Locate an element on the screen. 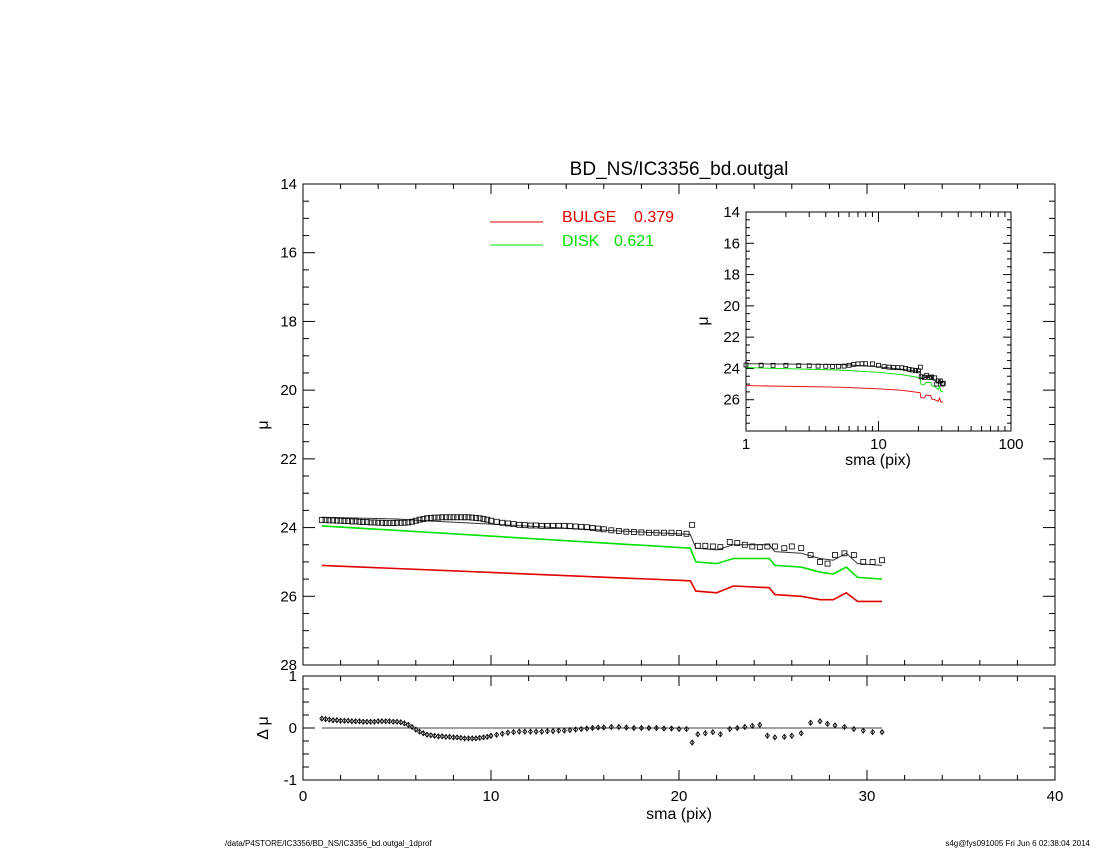 The image size is (1100, 850). inset-x-tick-label: 10 is located at coordinates (878, 444).